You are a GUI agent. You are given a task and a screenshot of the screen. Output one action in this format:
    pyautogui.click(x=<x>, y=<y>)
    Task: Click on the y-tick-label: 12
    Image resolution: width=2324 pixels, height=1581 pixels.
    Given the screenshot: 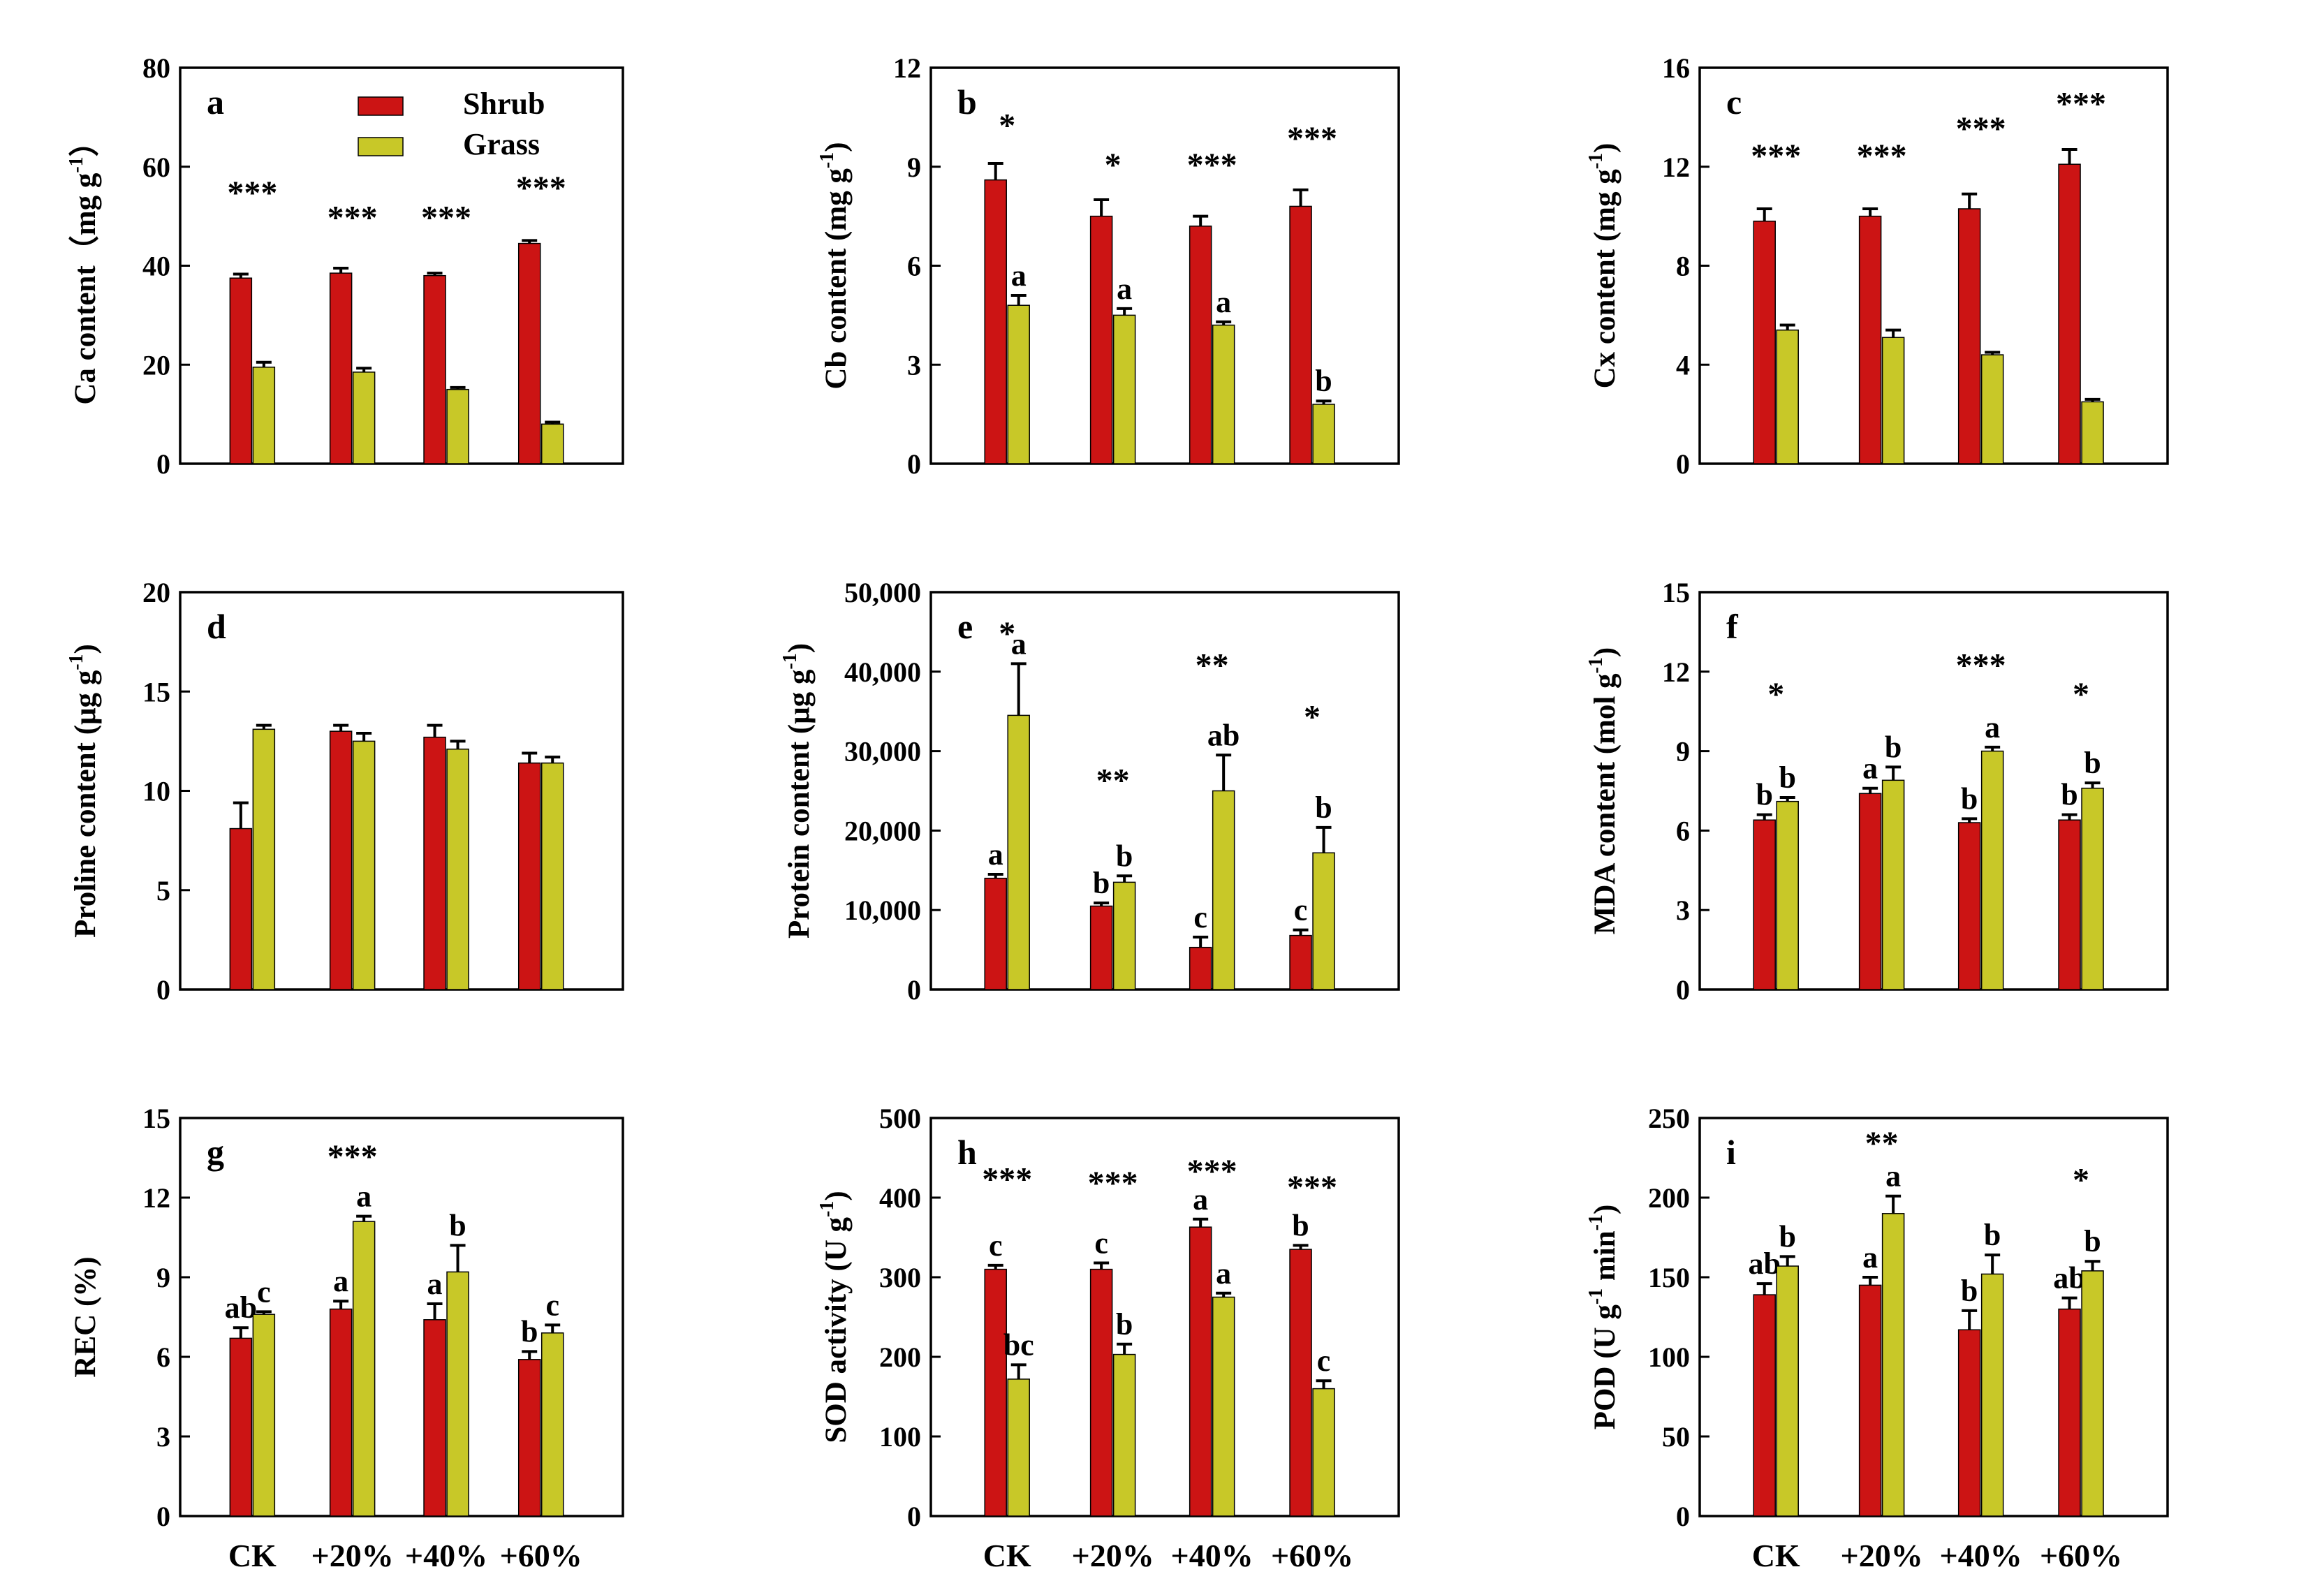 What is the action you would take?
    pyautogui.click(x=1676, y=672)
    